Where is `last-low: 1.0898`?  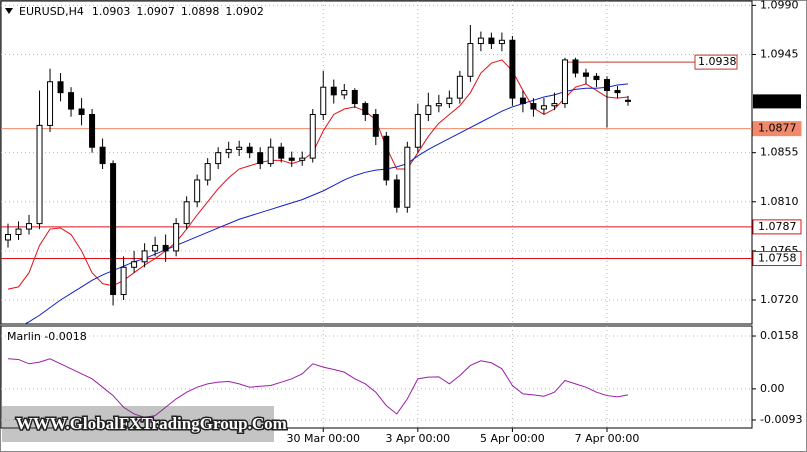 last-low: 1.0898 is located at coordinates (200, 11).